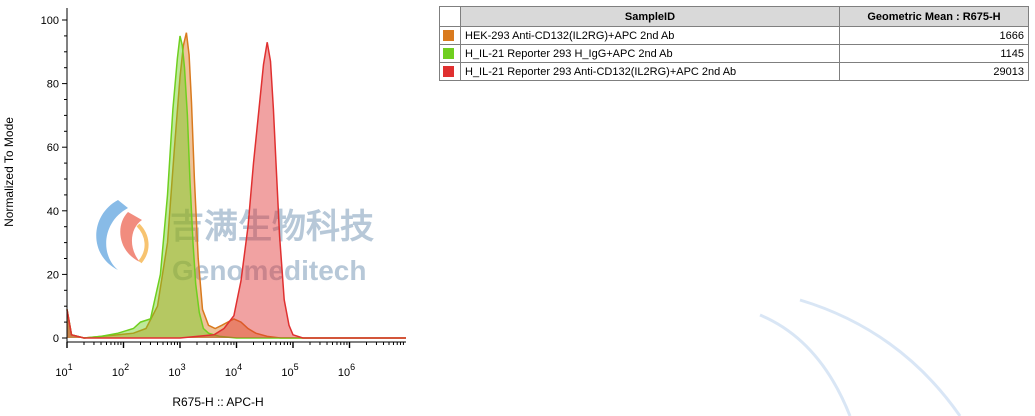  What do you see at coordinates (176, 370) in the screenshot?
I see `x-tick-label: 10³` at bounding box center [176, 370].